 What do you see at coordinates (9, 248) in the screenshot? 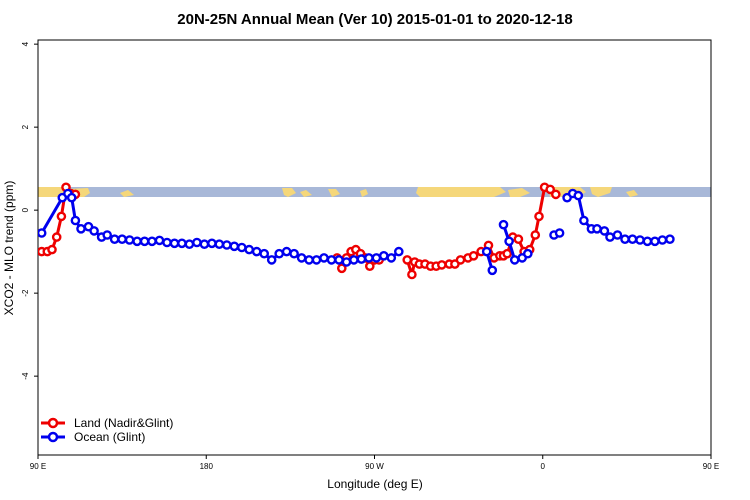
I see `y-axis-label: XCO2 - MLO trend (ppm)` at bounding box center [9, 248].